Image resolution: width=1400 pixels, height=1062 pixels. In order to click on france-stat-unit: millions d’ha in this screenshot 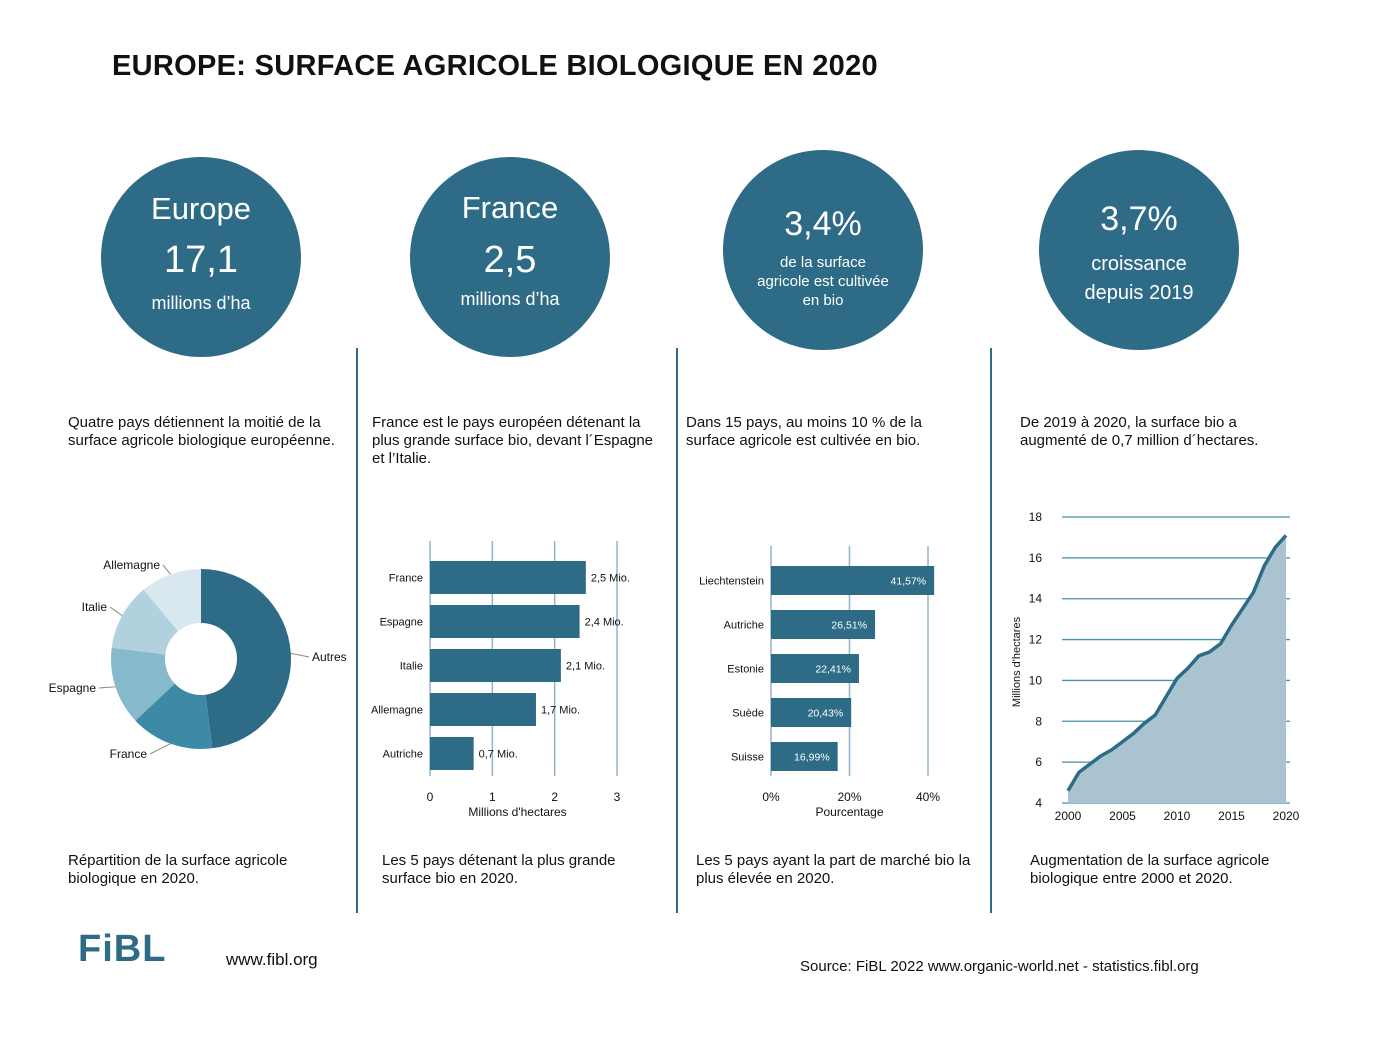, I will do `click(510, 299)`.